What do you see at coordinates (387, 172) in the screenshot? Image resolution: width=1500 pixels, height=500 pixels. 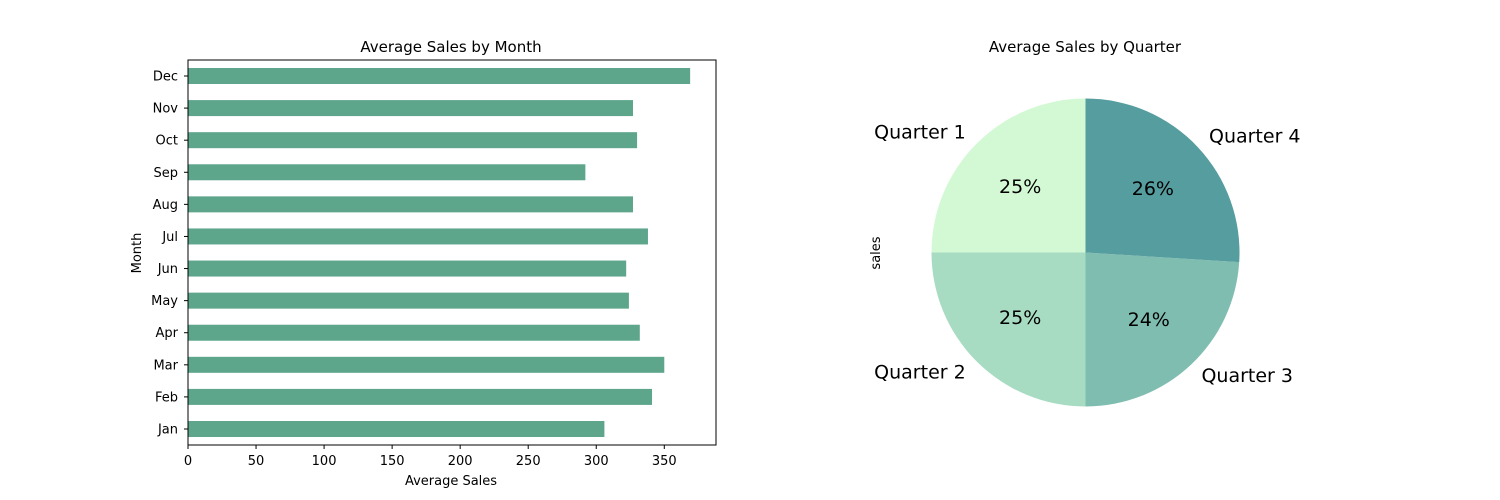 I see `bar-sep` at bounding box center [387, 172].